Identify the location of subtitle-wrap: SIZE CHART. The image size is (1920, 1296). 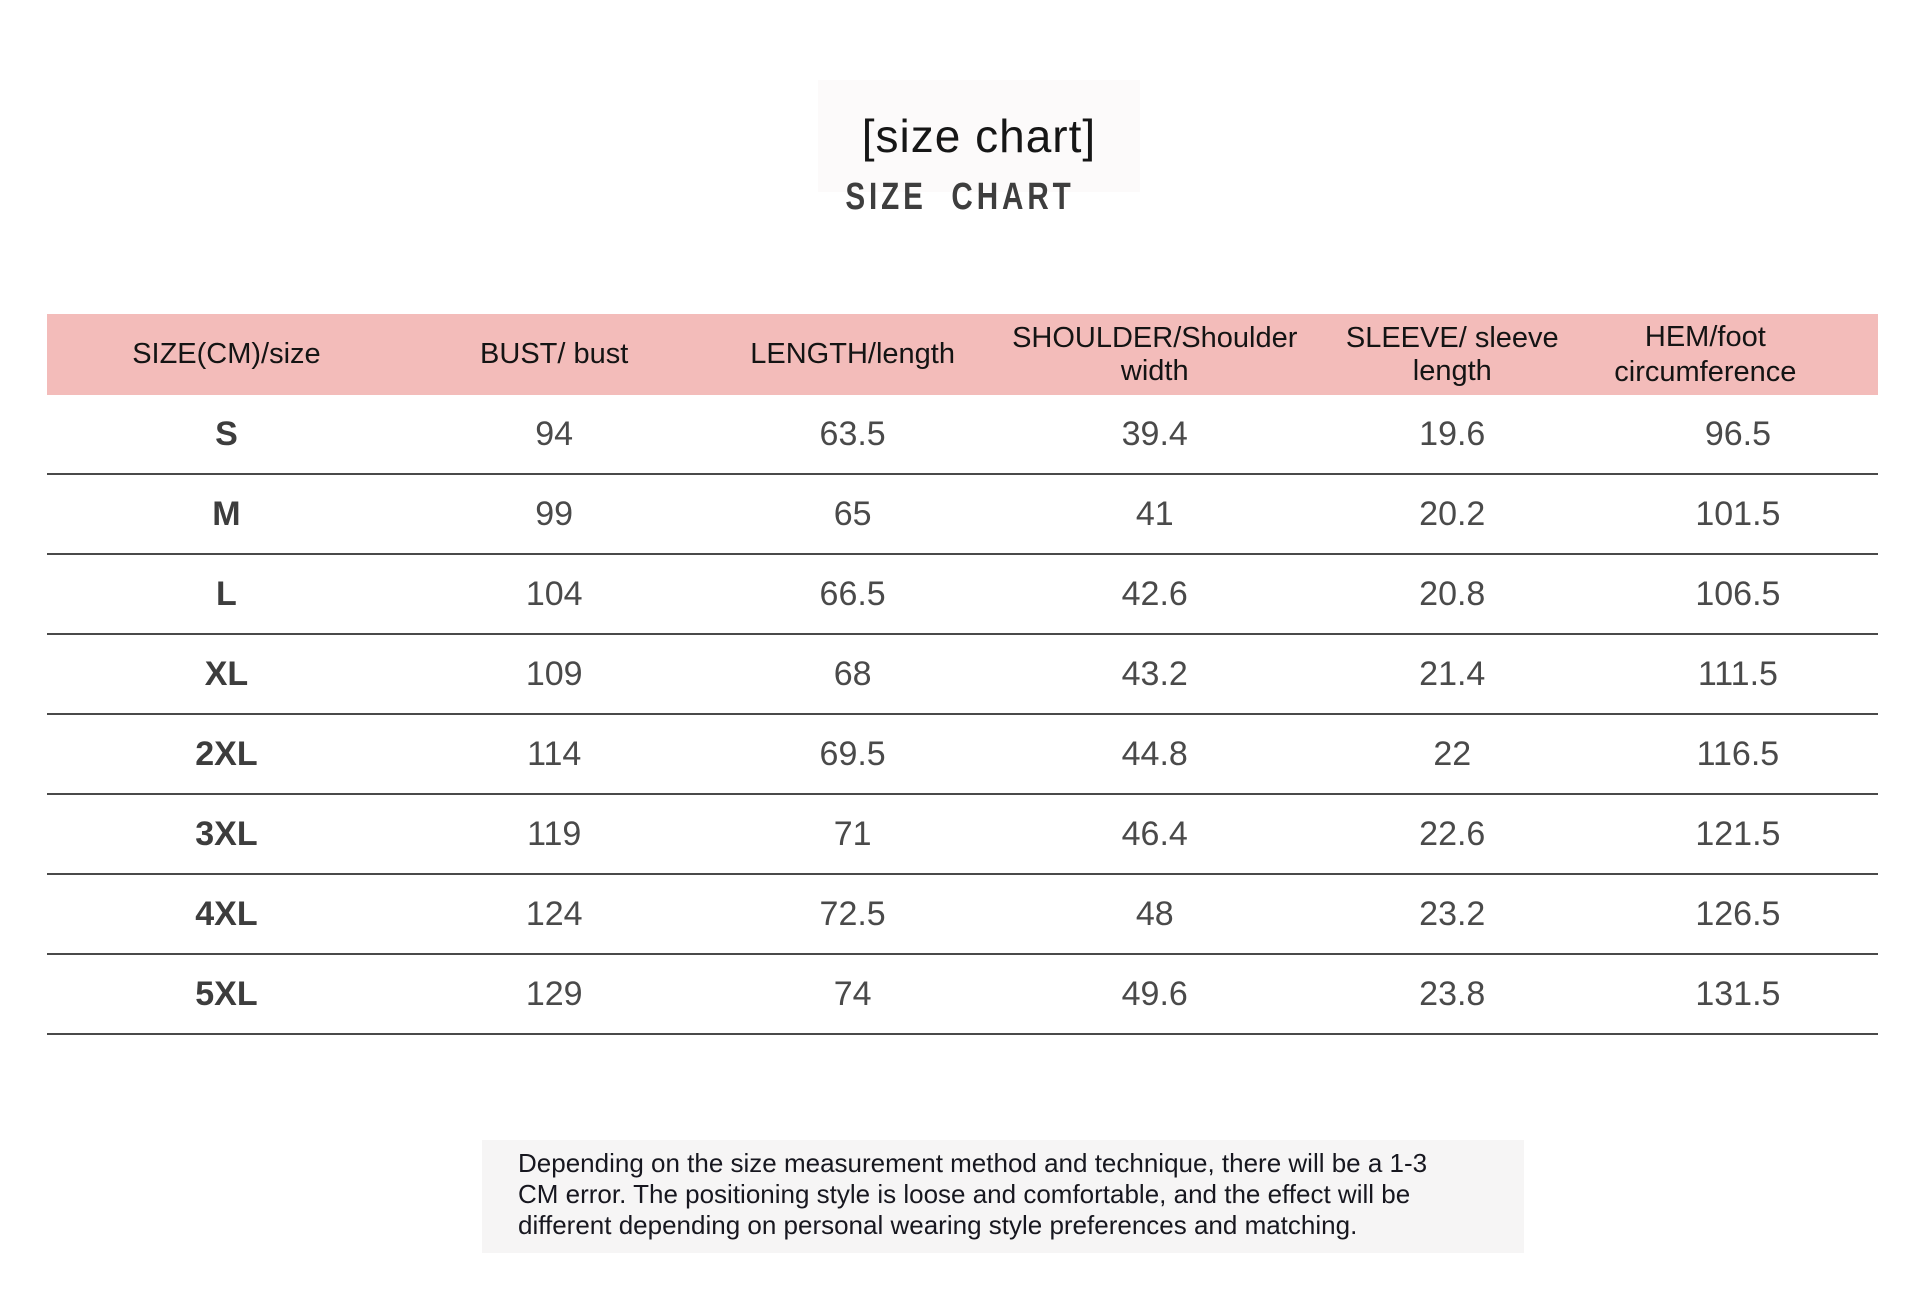
(960, 197).